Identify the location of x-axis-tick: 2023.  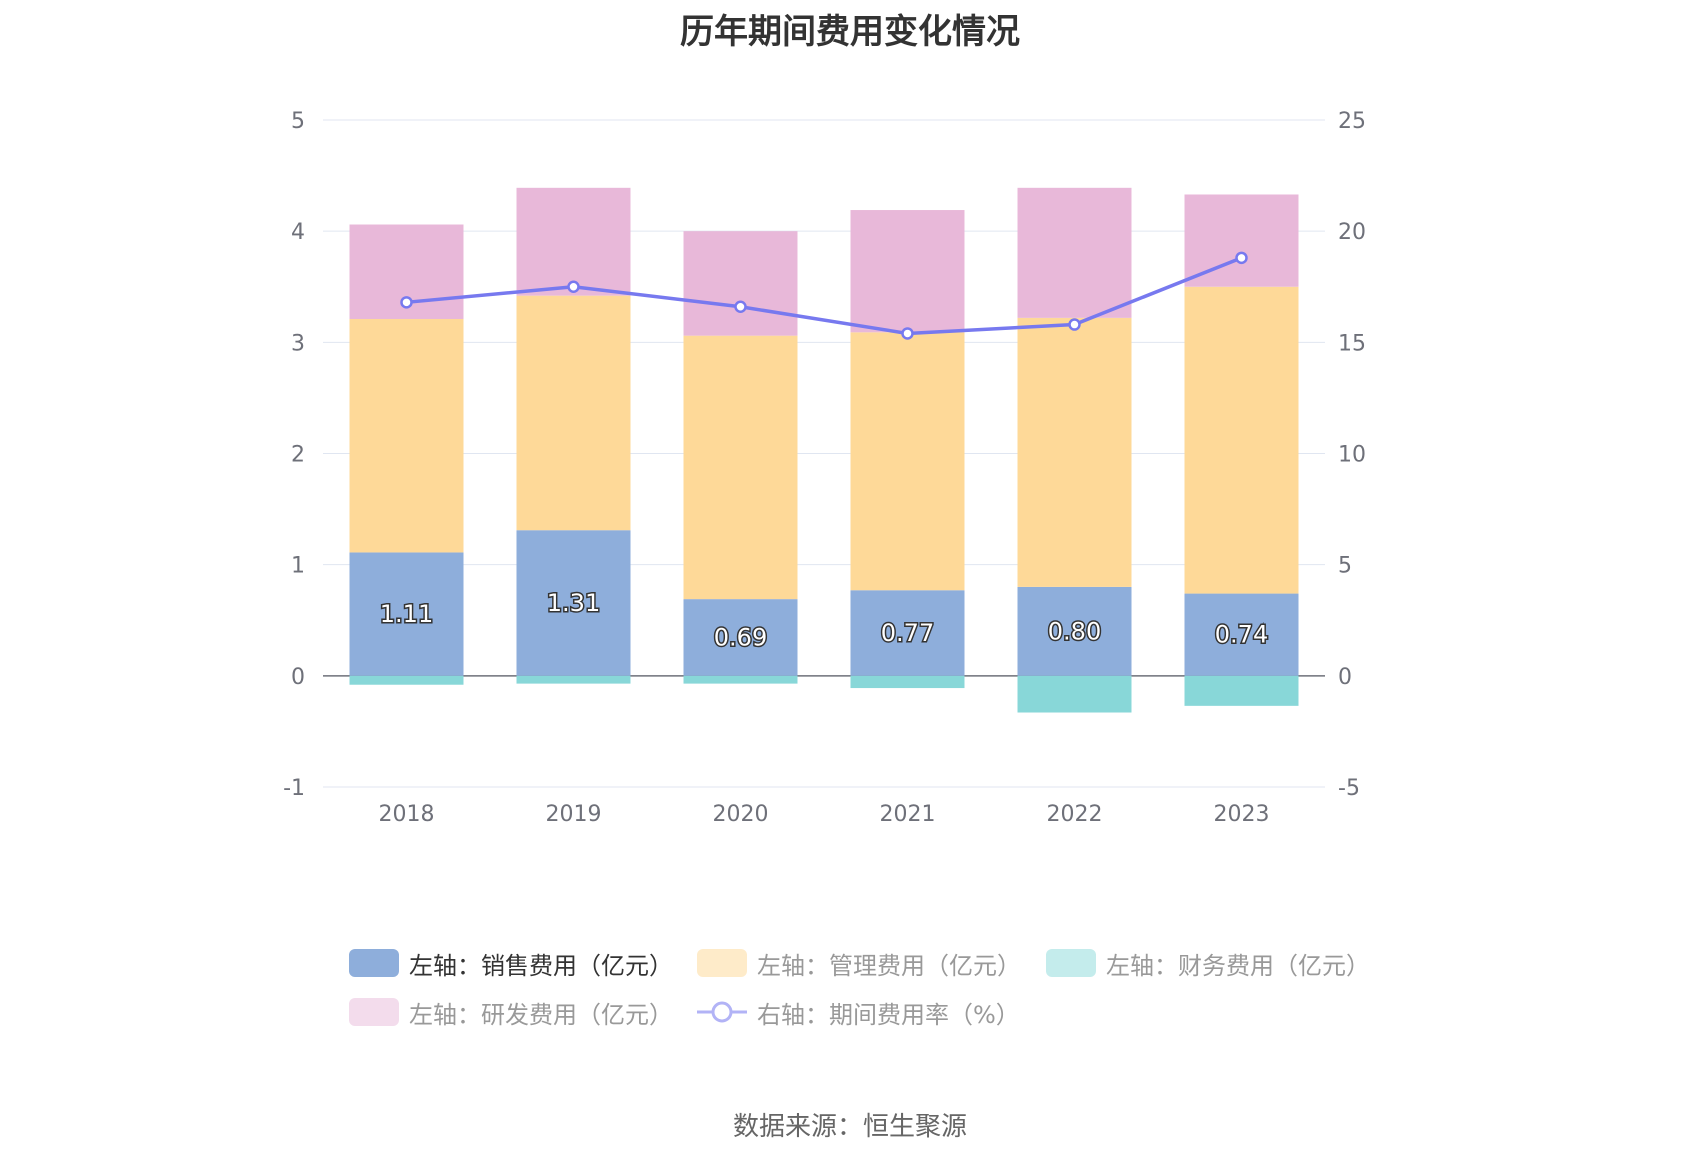
(1242, 814).